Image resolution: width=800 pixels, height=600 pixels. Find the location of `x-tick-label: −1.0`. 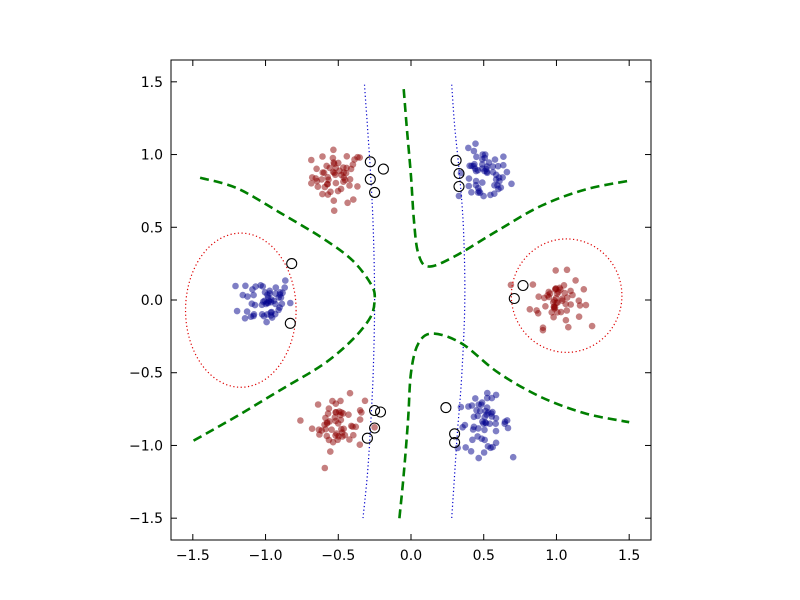

x-tick-label: −1.0 is located at coordinates (266, 556).